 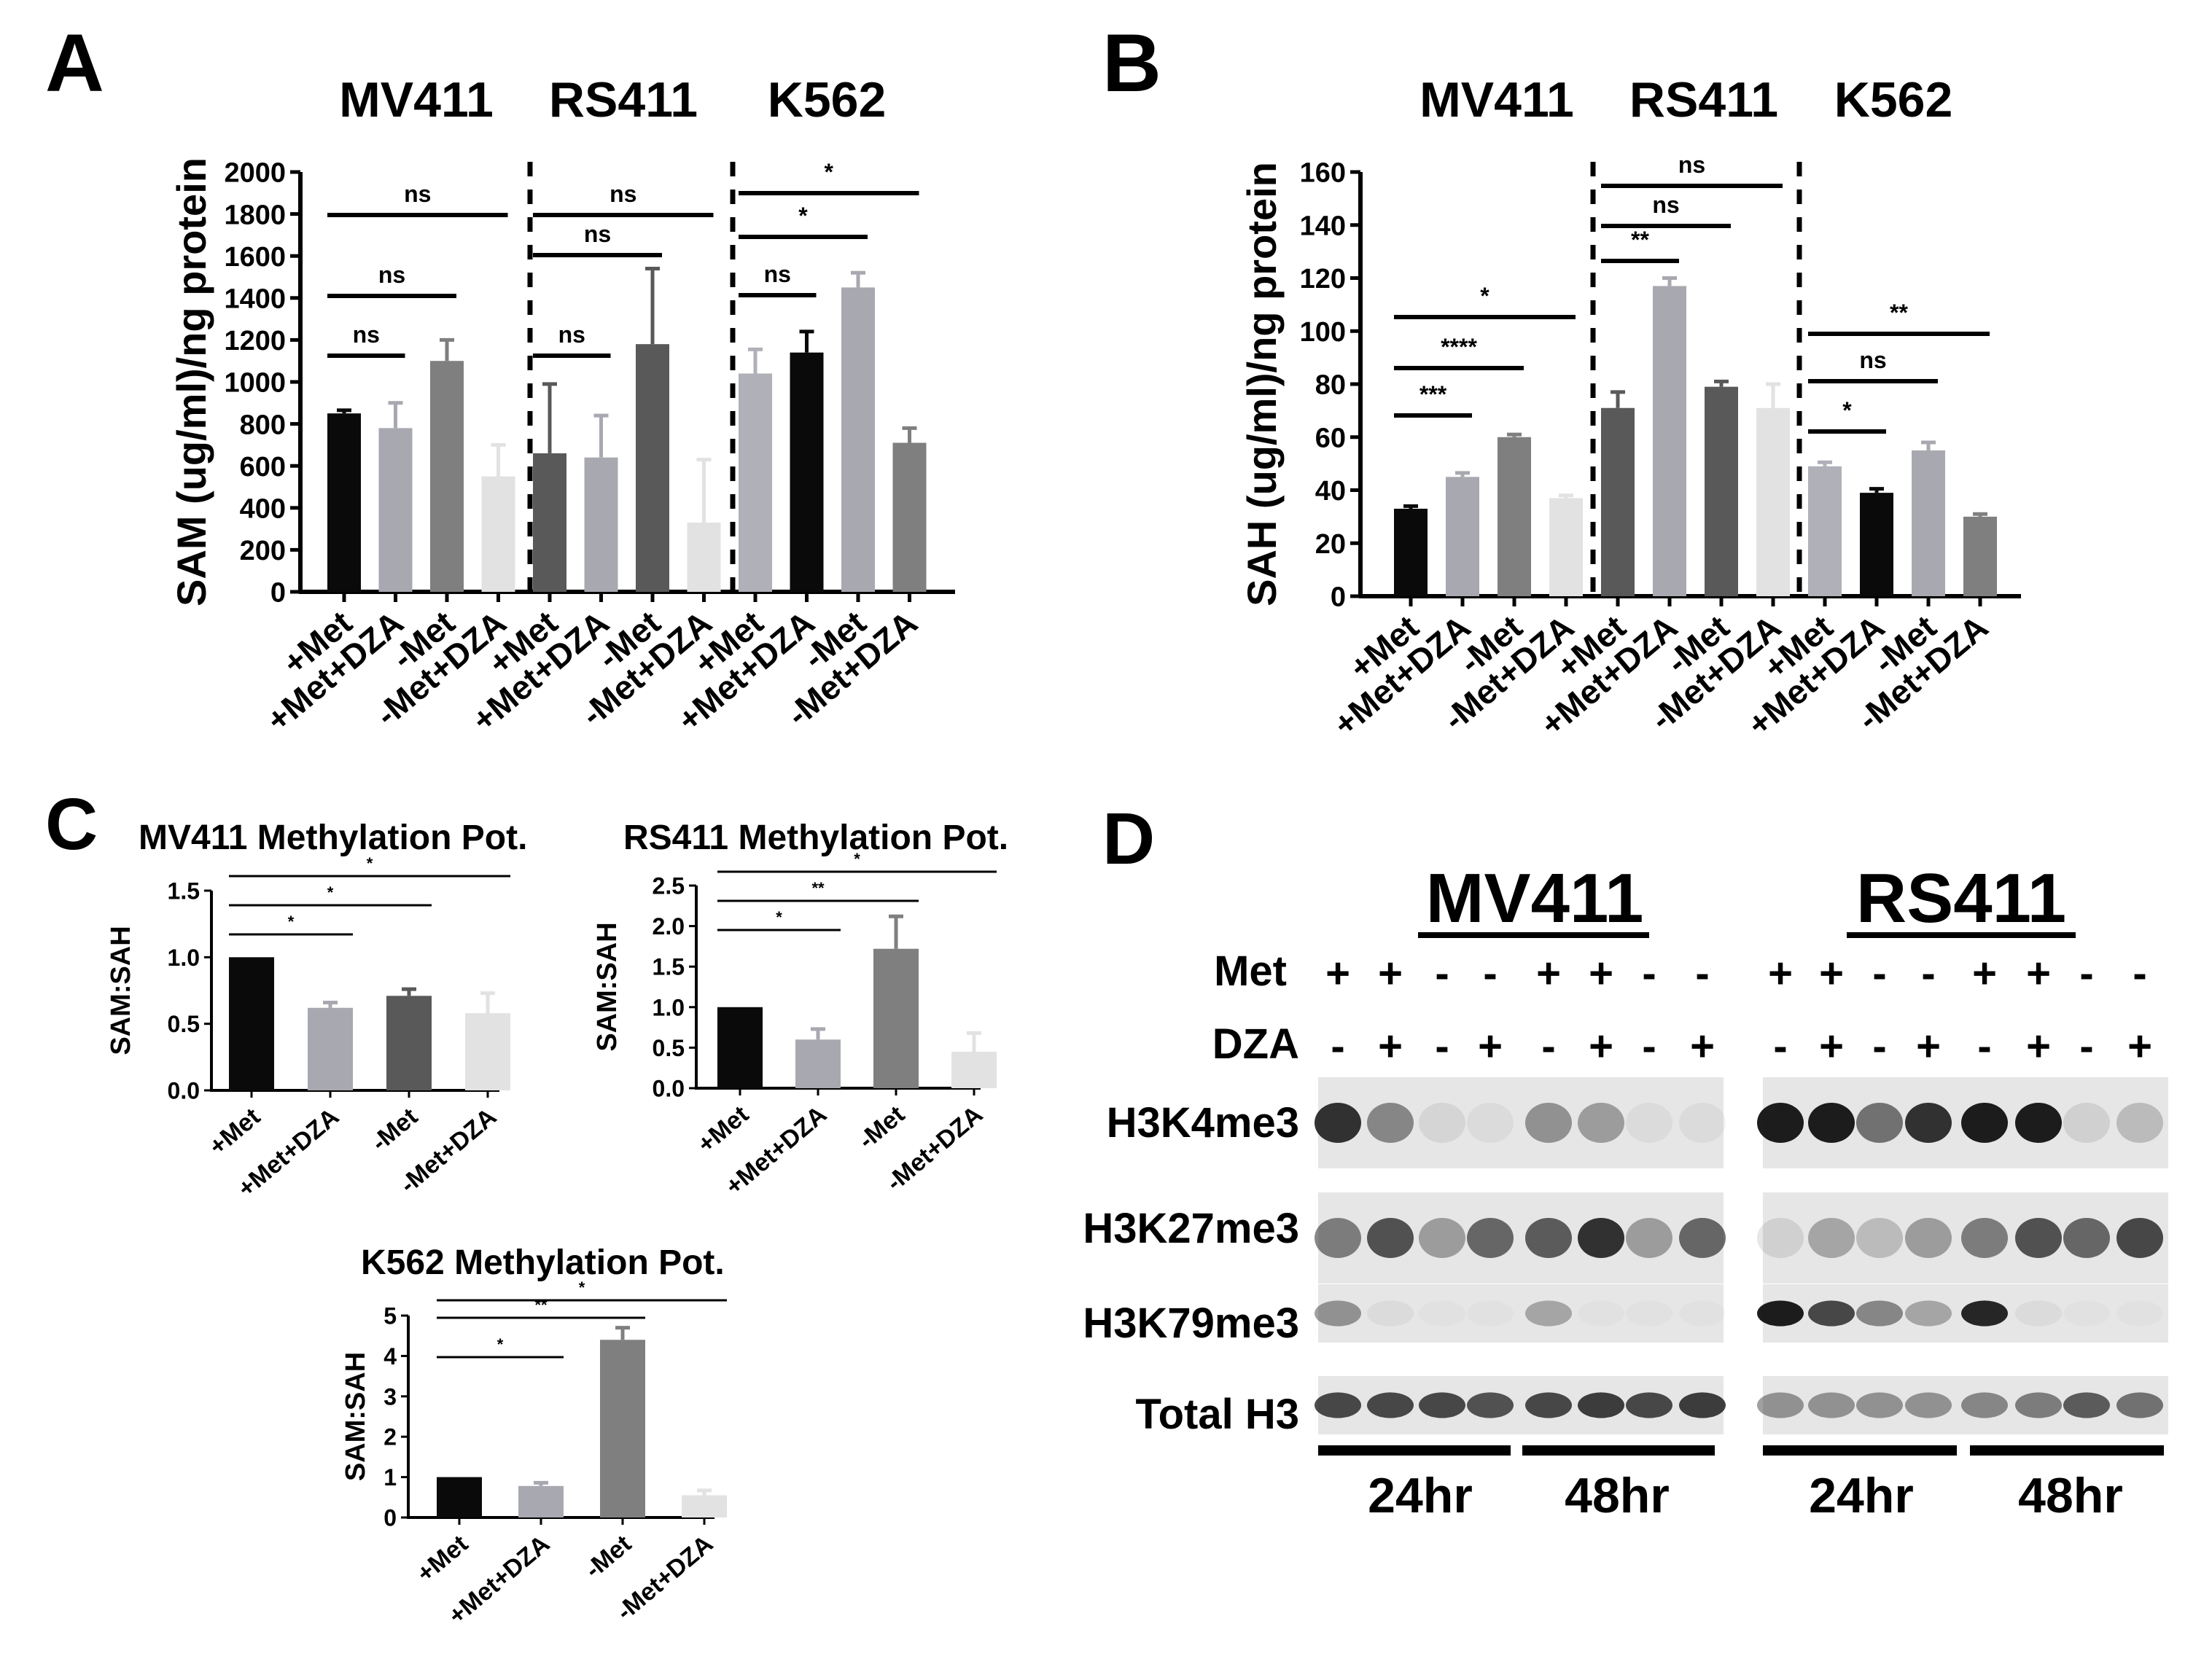 What do you see at coordinates (390, 1396) in the screenshot?
I see `y-tick-label: 3` at bounding box center [390, 1396].